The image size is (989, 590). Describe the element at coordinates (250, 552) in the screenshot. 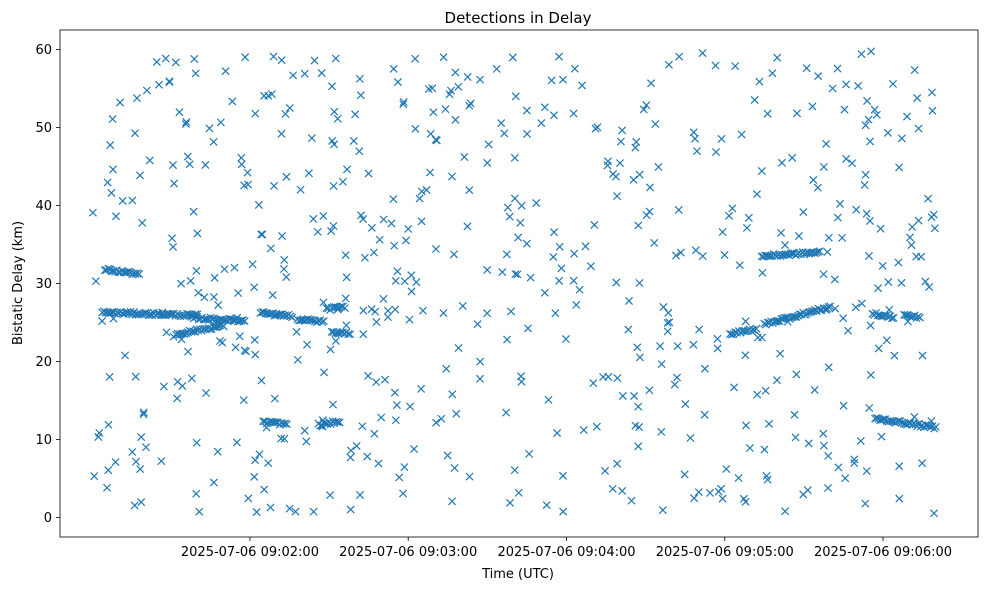

I see `x-tick-label: 2025-07-06 09:02:00` at that location.